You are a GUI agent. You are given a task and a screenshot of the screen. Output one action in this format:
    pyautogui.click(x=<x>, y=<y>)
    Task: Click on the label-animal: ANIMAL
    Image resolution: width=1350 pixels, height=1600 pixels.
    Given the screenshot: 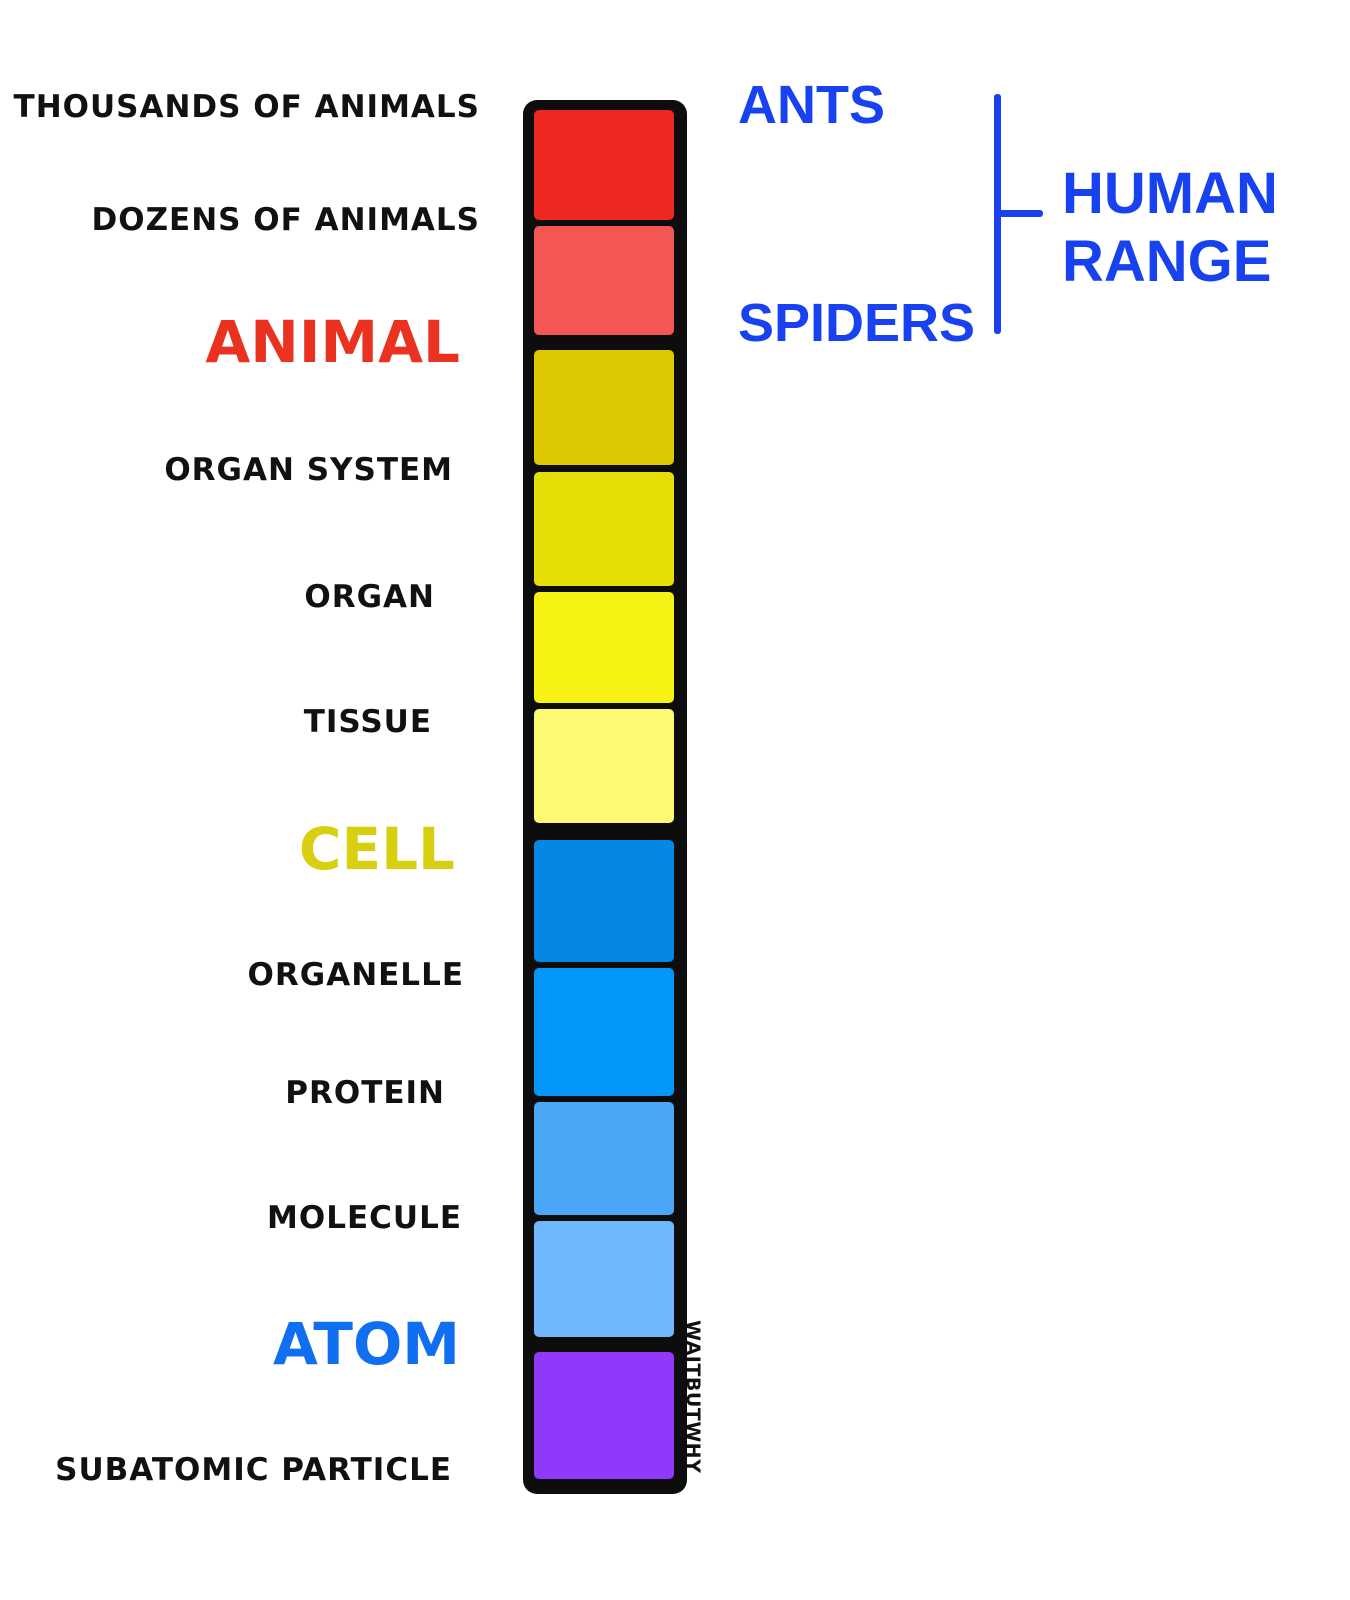 What is the action you would take?
    pyautogui.click(x=332, y=342)
    